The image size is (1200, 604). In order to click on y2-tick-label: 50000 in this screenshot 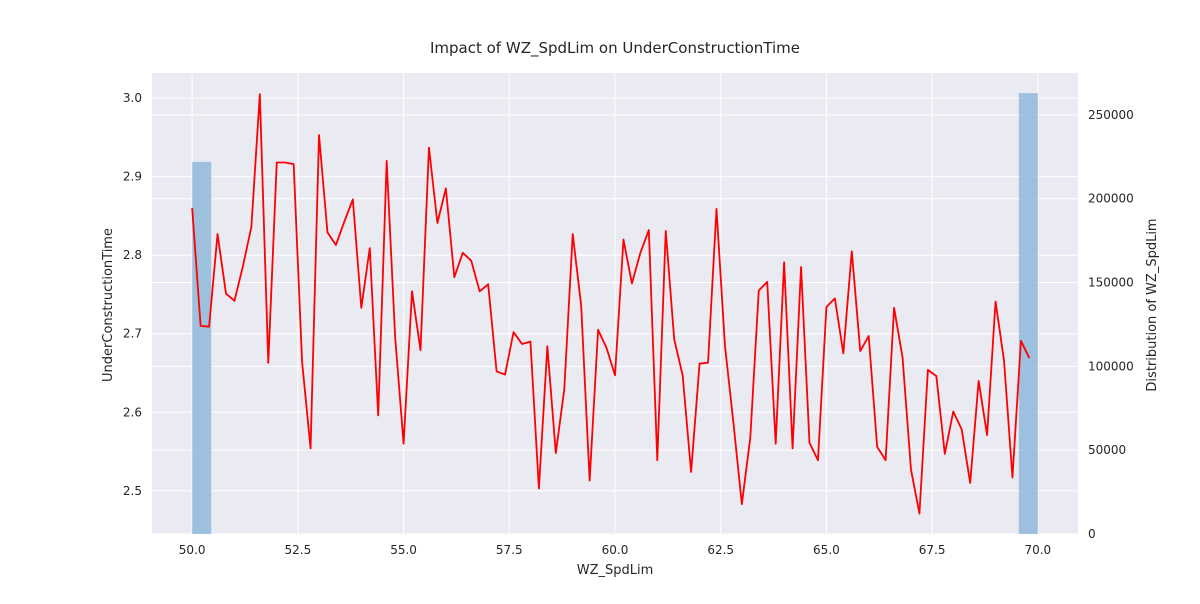, I will do `click(1107, 450)`.